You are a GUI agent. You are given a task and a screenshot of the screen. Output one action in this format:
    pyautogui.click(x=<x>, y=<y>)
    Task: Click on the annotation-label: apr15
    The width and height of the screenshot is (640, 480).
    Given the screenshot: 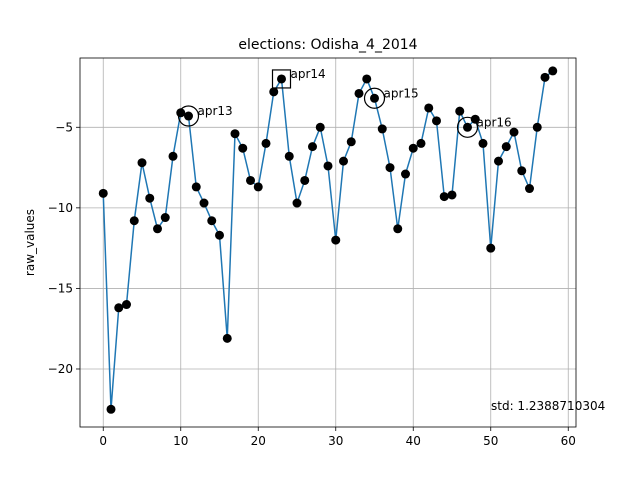 What is the action you would take?
    pyautogui.click(x=401, y=93)
    